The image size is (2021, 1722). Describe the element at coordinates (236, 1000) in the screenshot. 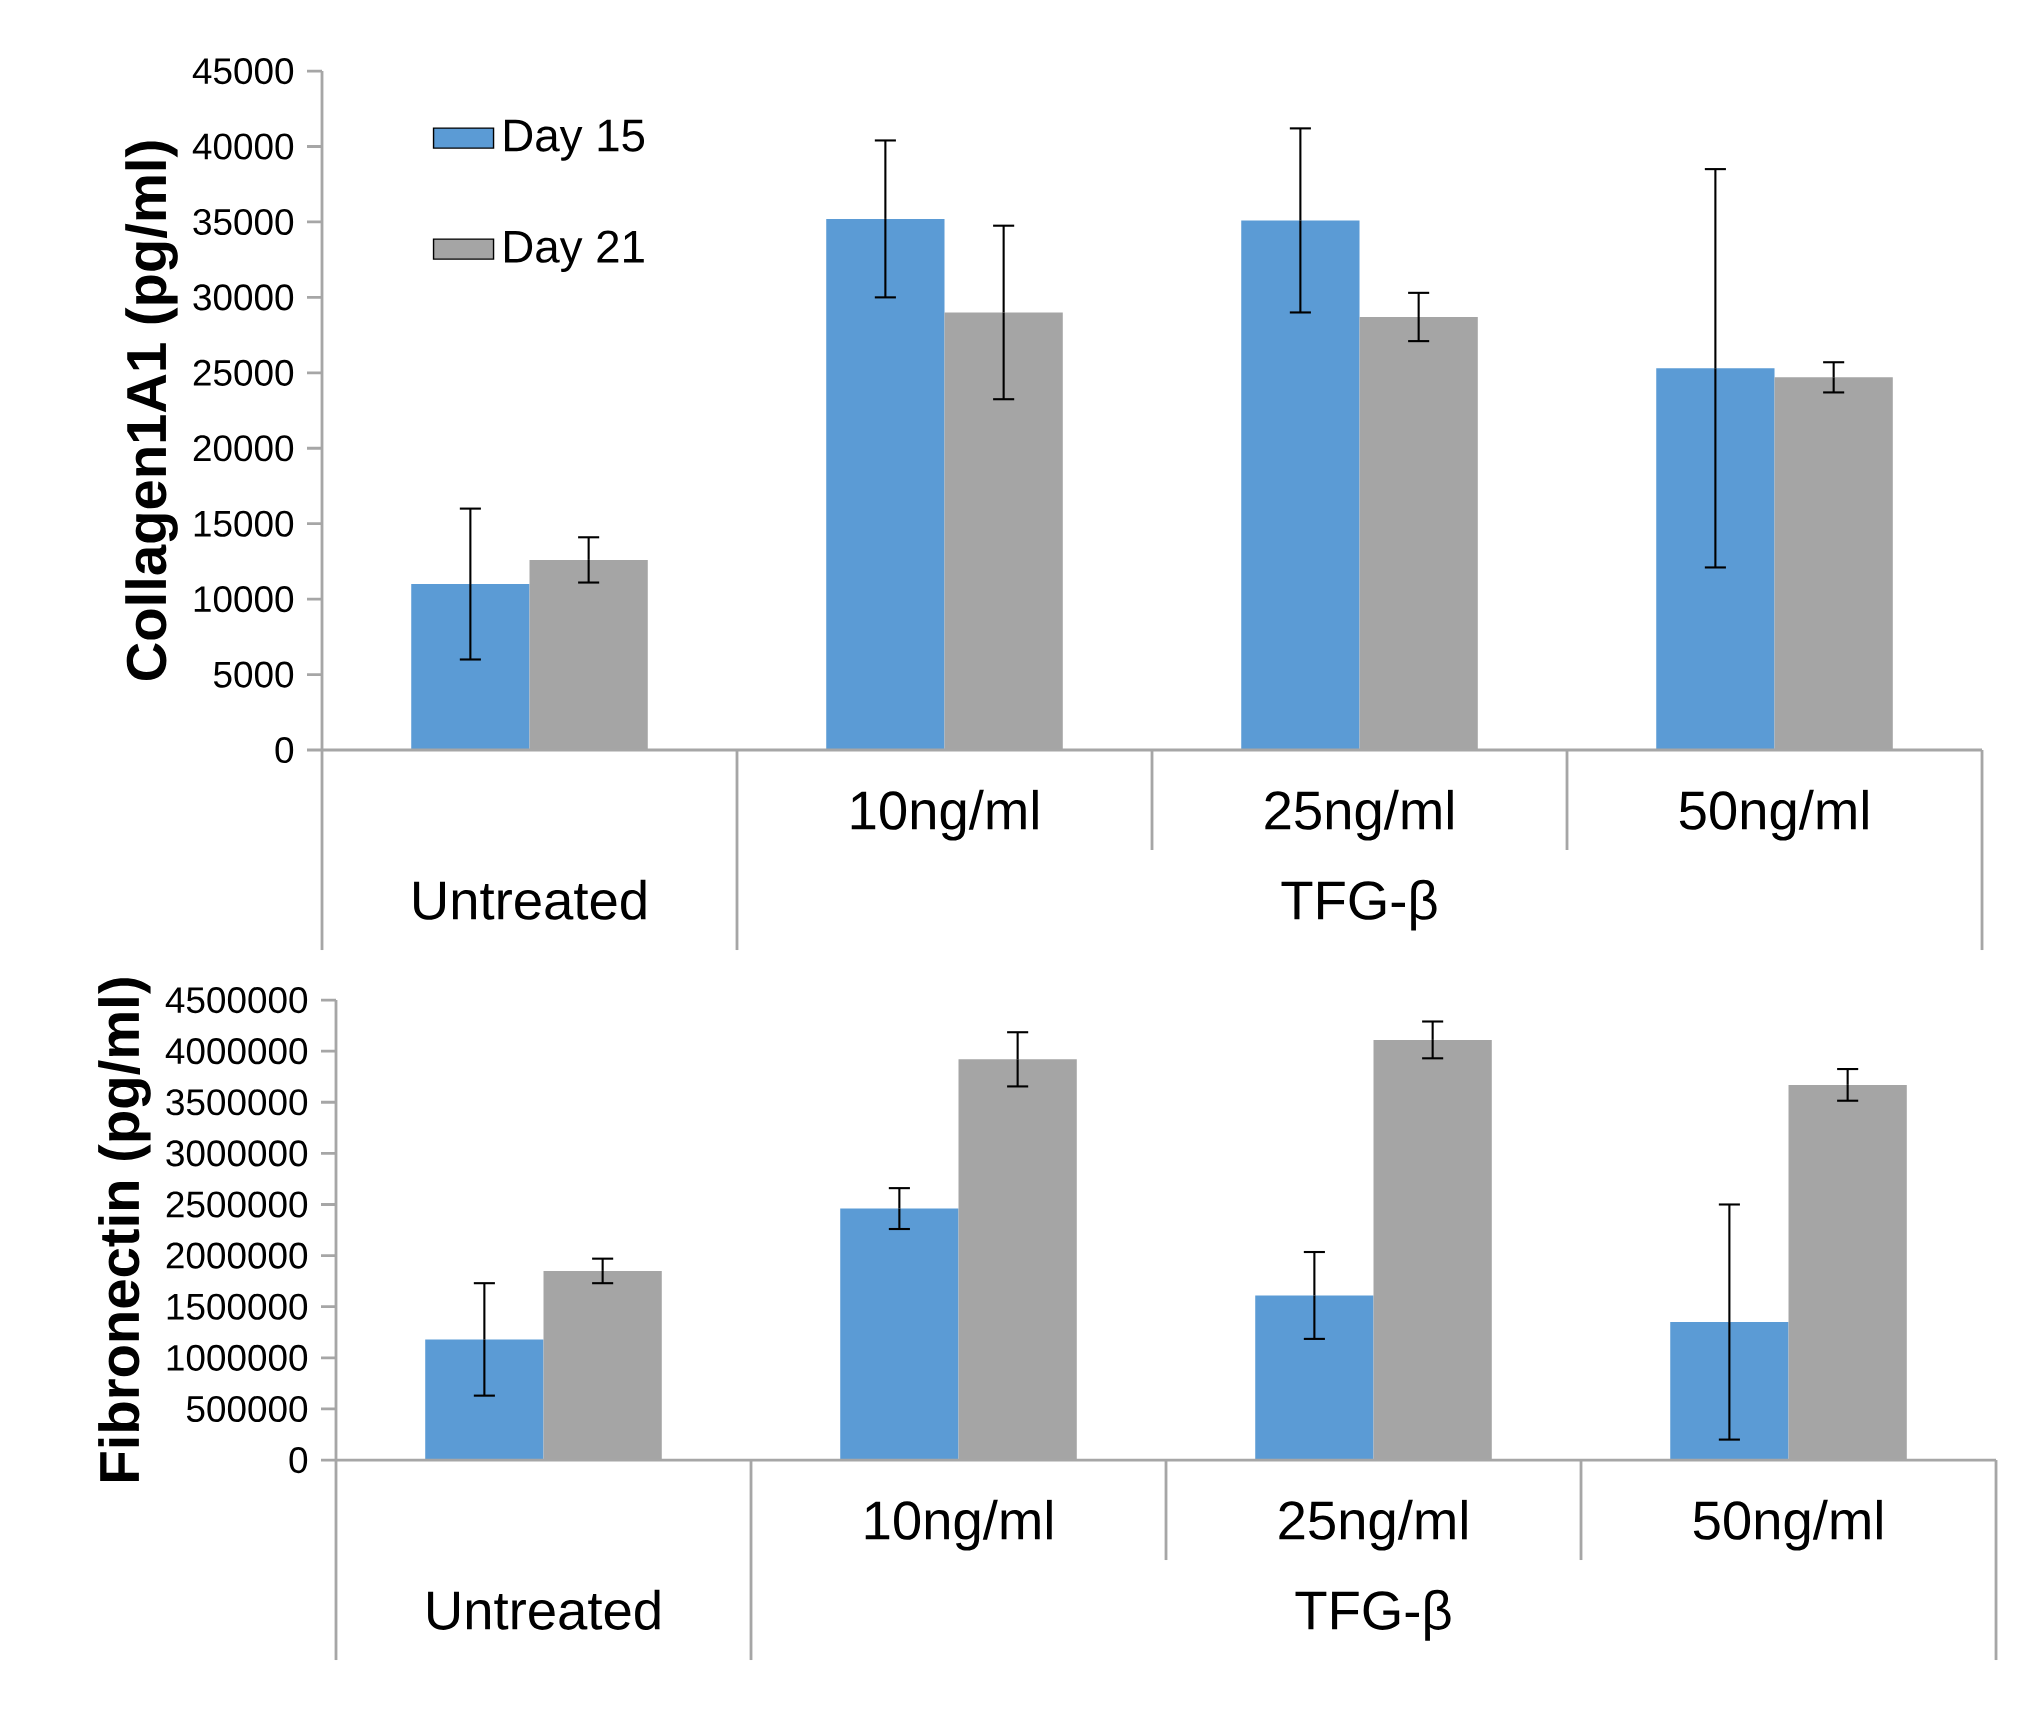

I see `y-tick-label: 4500000` at that location.